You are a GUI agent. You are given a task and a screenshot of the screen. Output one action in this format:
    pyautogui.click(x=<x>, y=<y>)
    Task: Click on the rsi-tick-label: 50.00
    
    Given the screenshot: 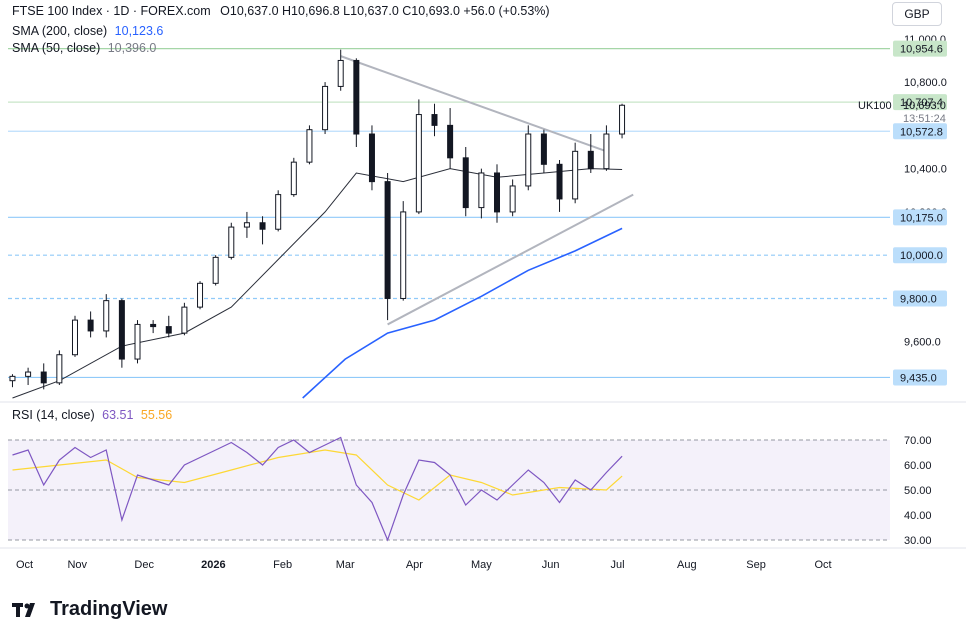 What is the action you would take?
    pyautogui.click(x=918, y=491)
    